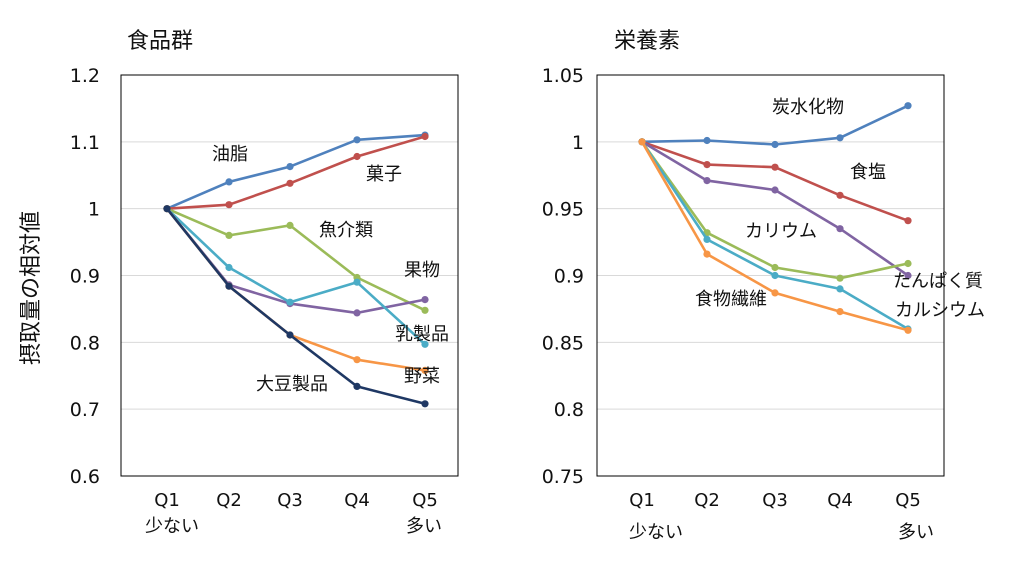 The height and width of the screenshot is (568, 1024). Describe the element at coordinates (647, 41) in the screenshot. I see `chart-title: 栄養素` at that location.